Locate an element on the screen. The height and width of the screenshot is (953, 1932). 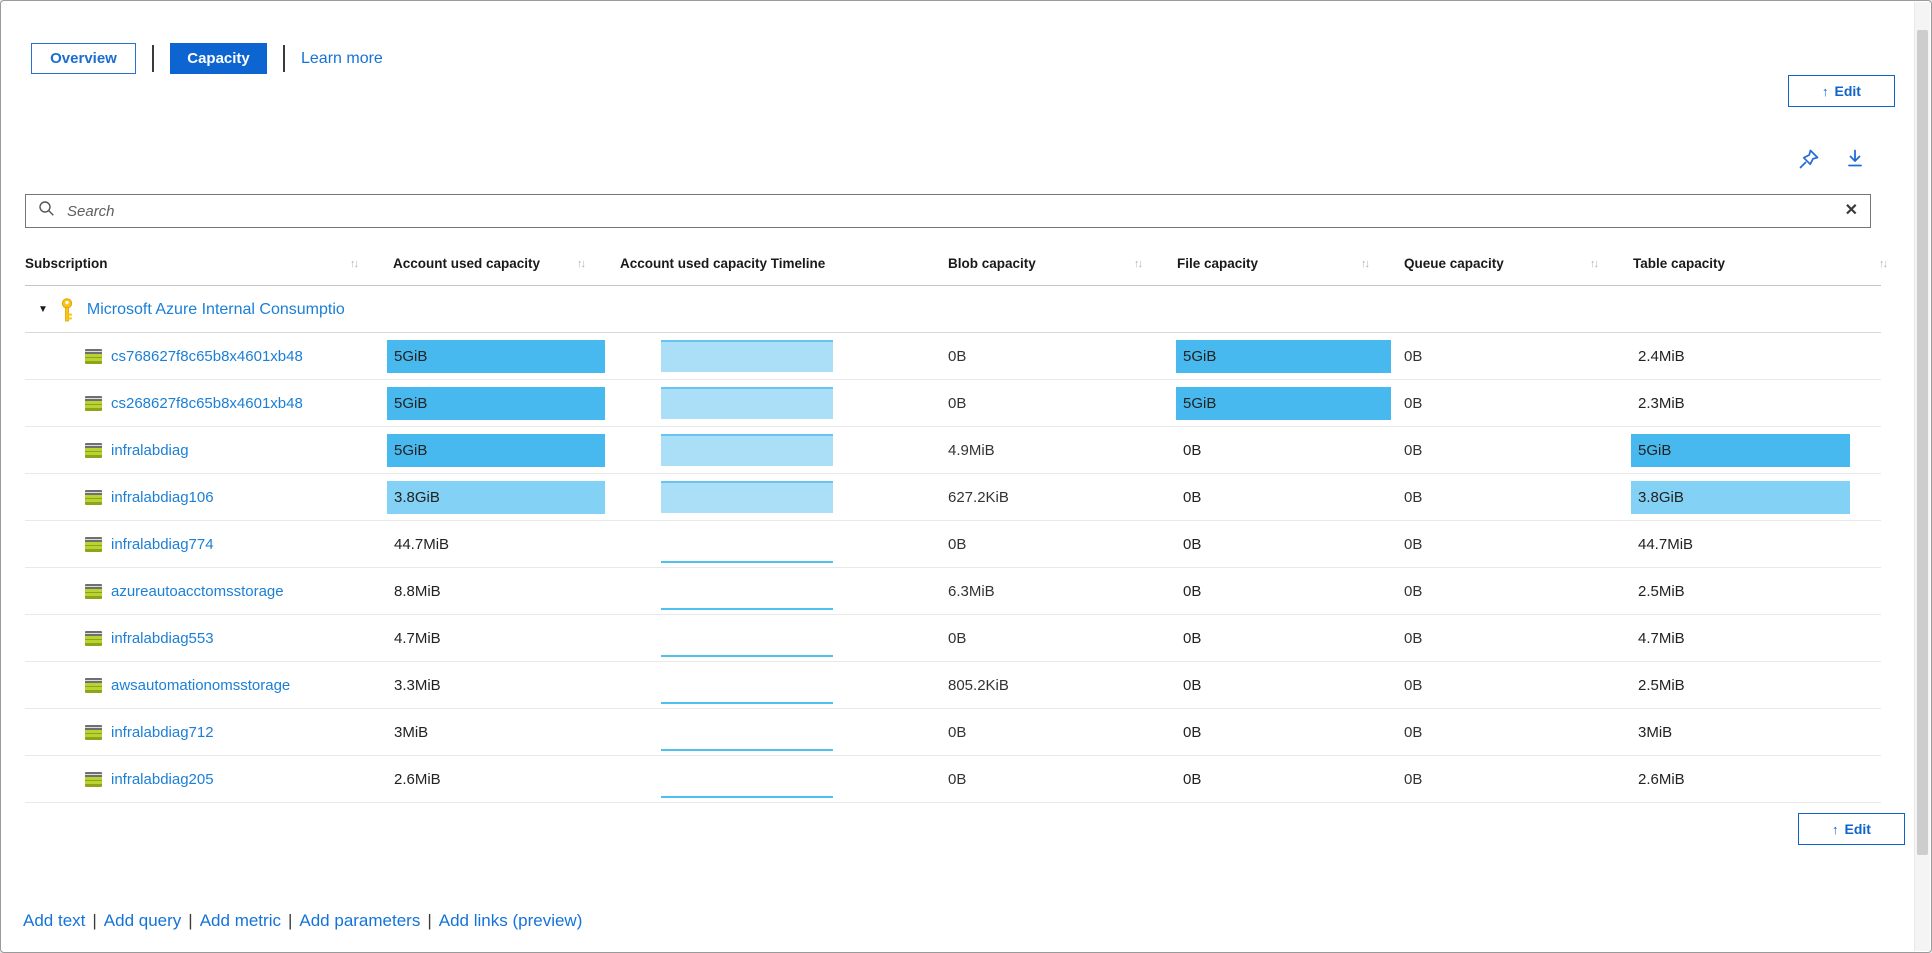
subscription-cell: azureautoacctomsstorage is located at coordinates (194, 591).